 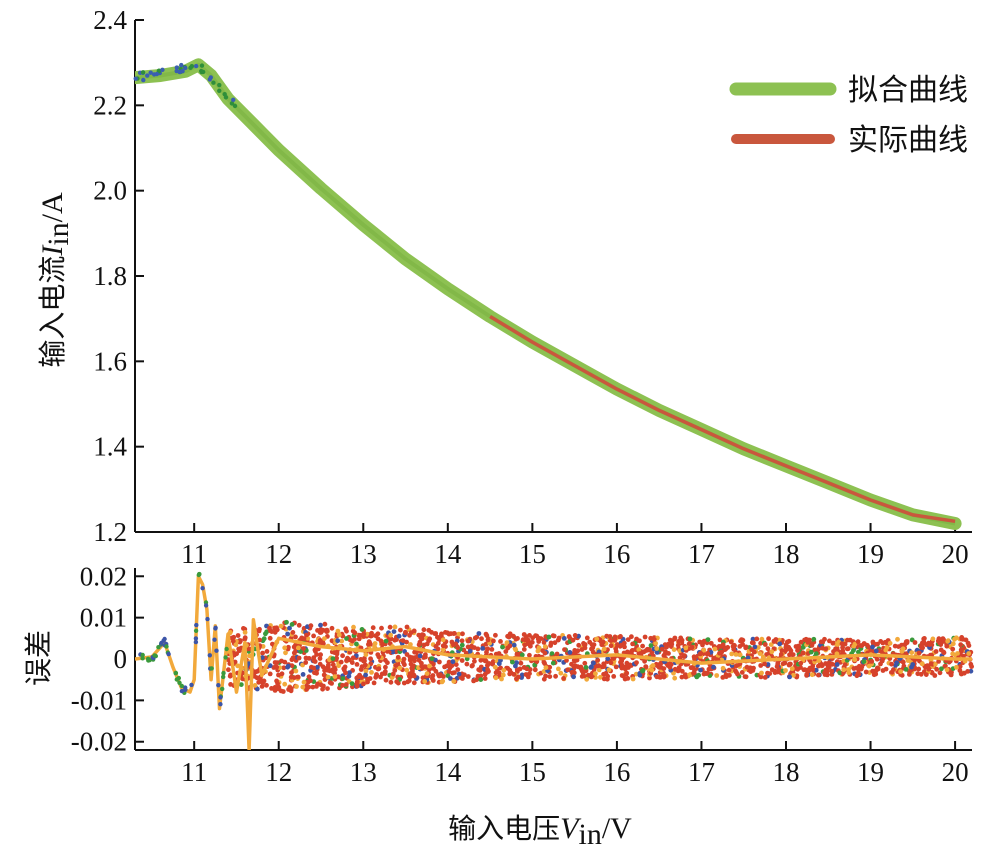 I want to click on top-y-tick-label: 1.6, so click(x=110, y=361).